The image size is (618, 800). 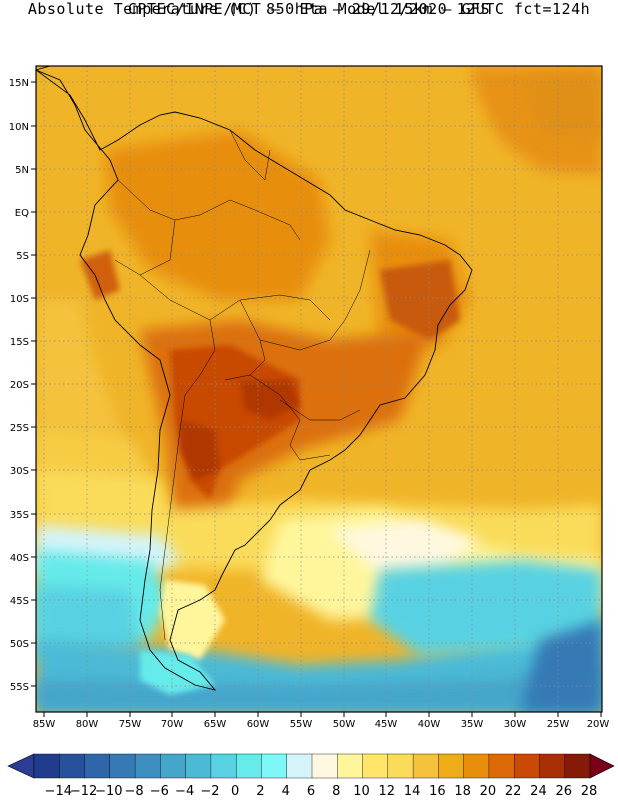 I want to click on lon-label: 75W, so click(x=130, y=724).